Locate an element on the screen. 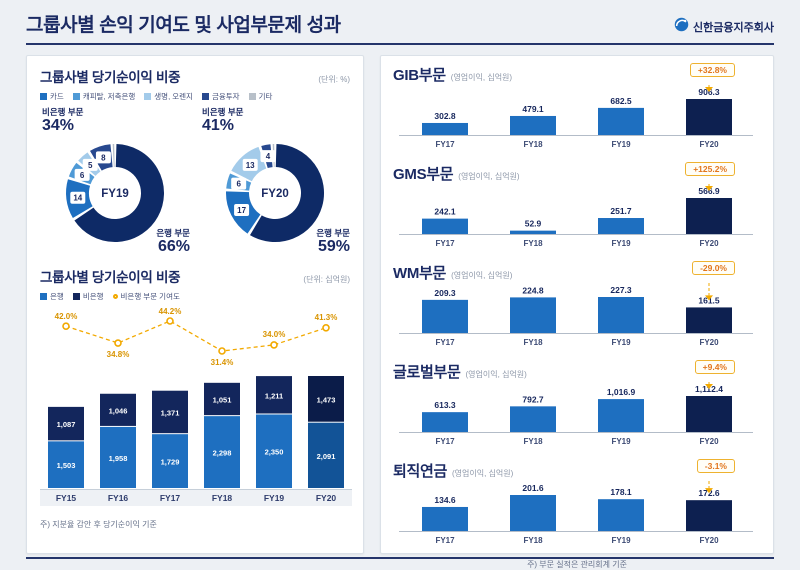  nonbank-annotation: 비은행 부문 34% is located at coordinates (62, 120).